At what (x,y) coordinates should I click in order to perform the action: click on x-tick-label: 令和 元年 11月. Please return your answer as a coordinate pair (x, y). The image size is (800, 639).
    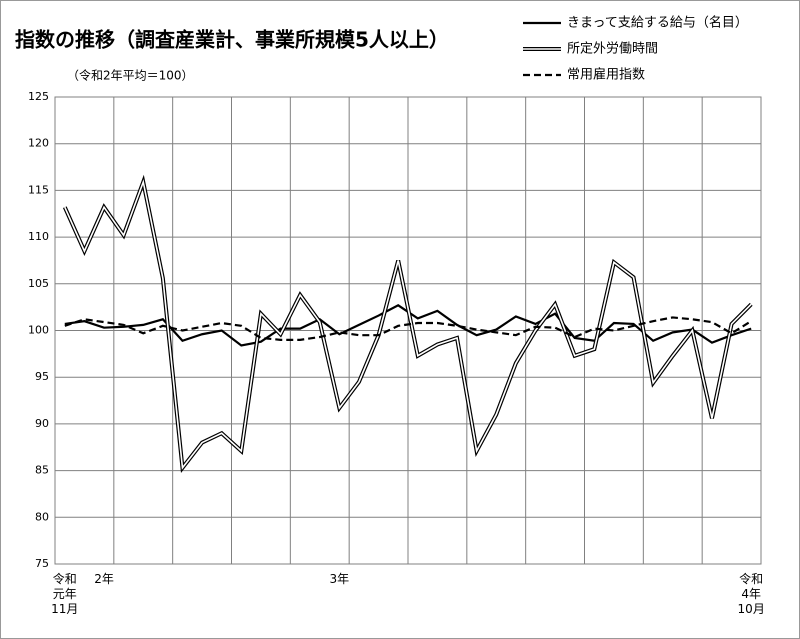
    Looking at the image, I should click on (65, 594).